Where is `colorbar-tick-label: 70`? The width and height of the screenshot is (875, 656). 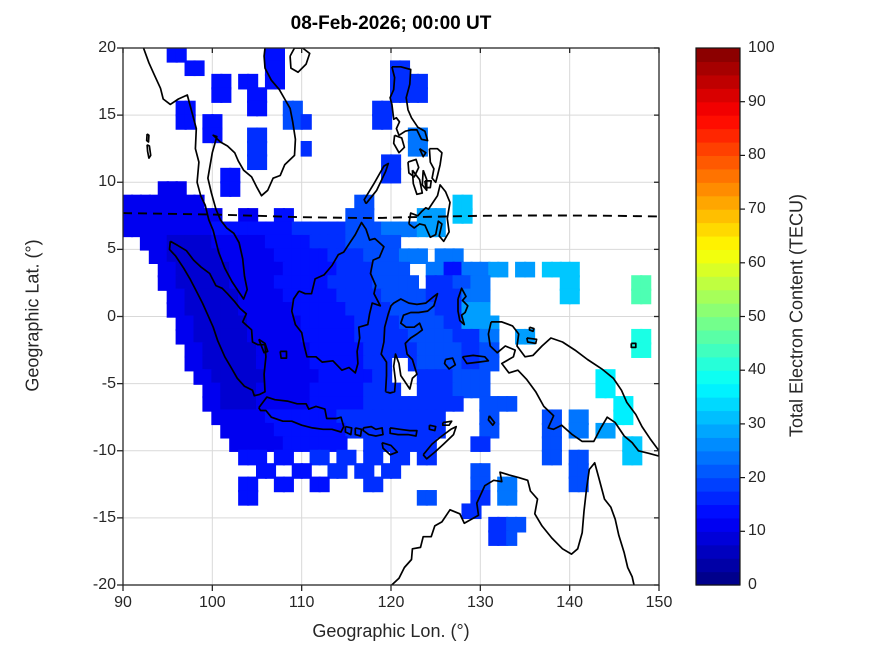 colorbar-tick-label: 70 is located at coordinates (757, 209).